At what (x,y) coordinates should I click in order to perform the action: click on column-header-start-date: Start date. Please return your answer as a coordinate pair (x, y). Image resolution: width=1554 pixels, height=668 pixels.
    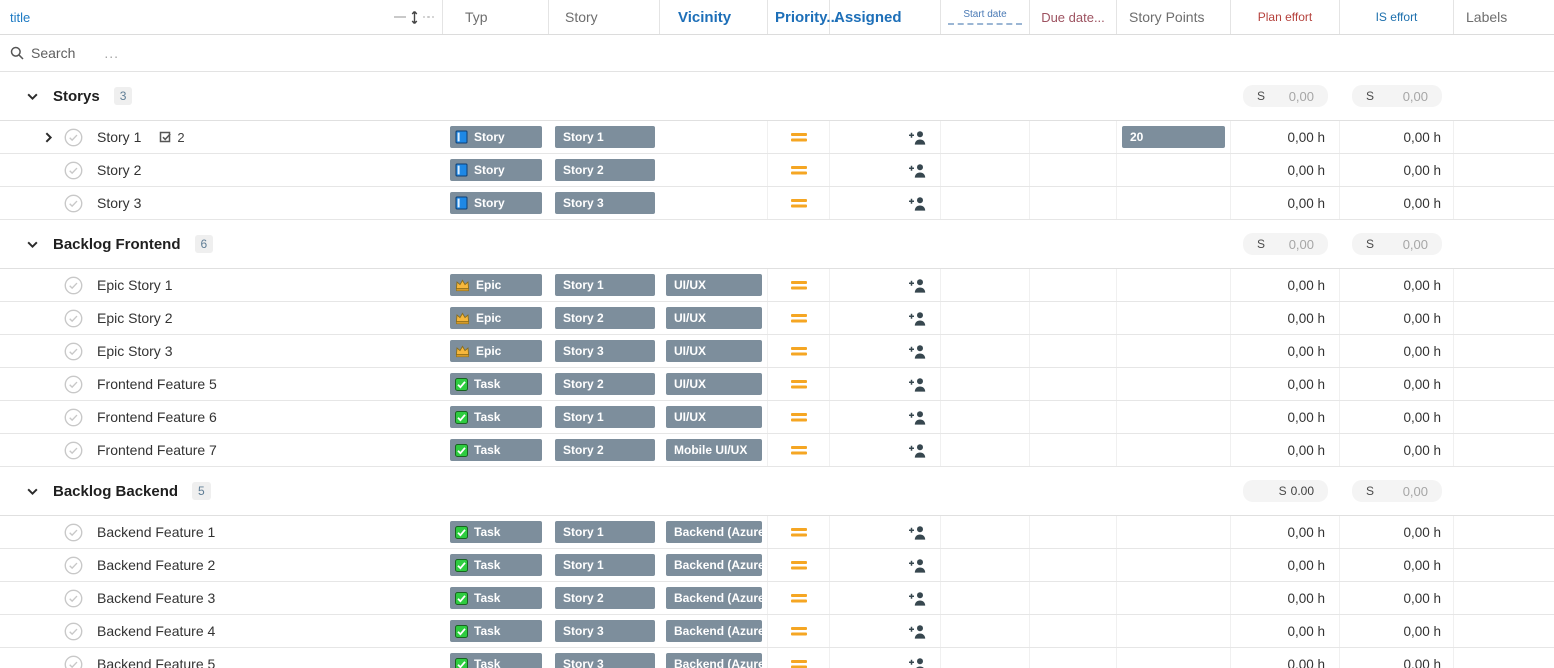
    Looking at the image, I should click on (985, 17).